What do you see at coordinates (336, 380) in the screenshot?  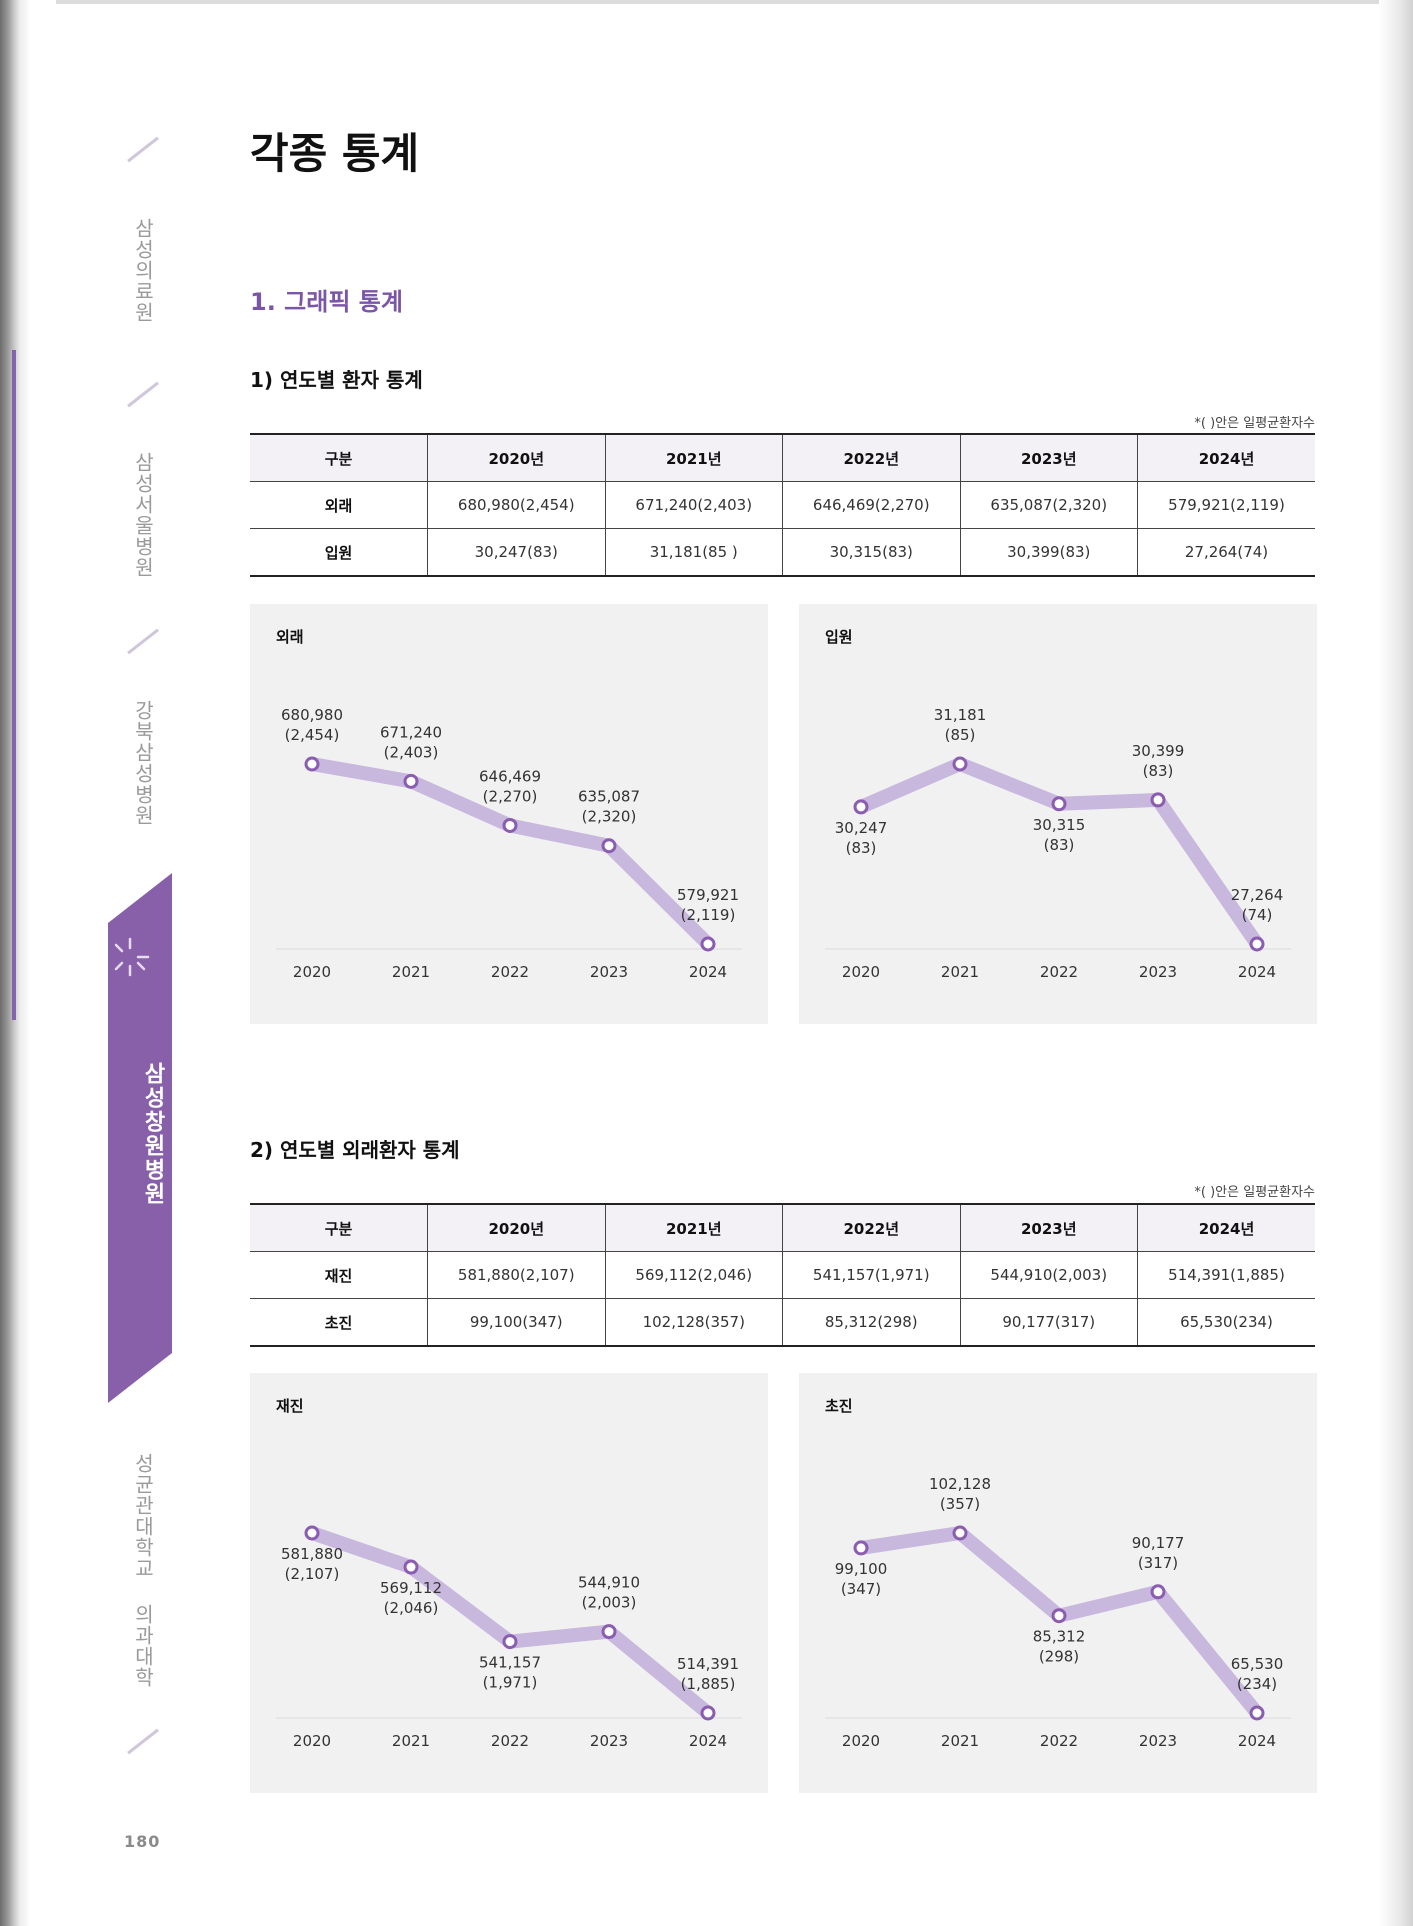 I see `sub-title-yearly-patients: 1) 연도별 환자 통계` at bounding box center [336, 380].